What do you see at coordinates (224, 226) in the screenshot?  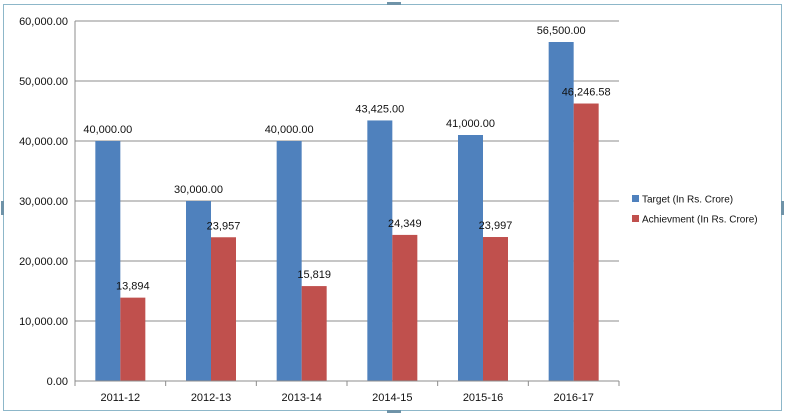 I see `data-label: 23,957` at bounding box center [224, 226].